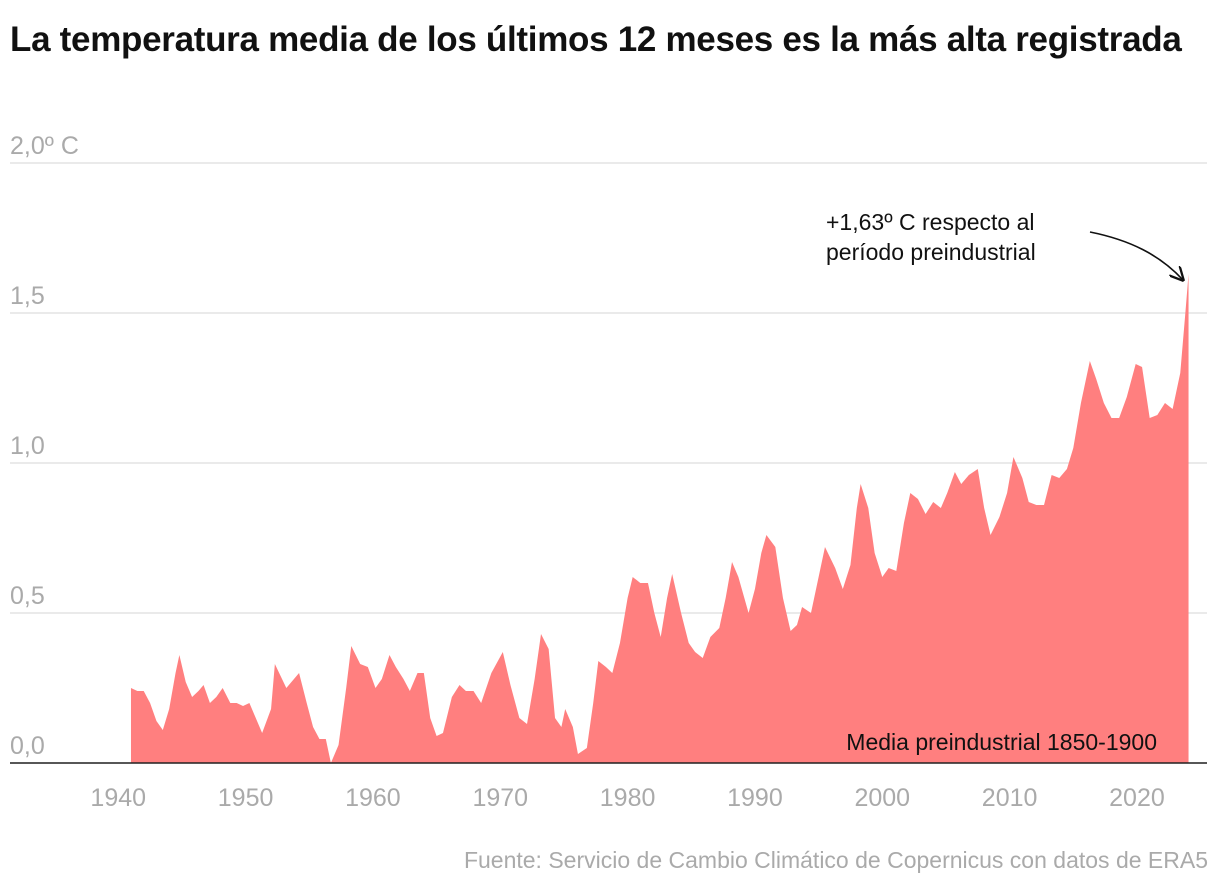 This screenshot has width=1220, height=890. What do you see at coordinates (1010, 798) in the screenshot?
I see `x-tick-label: 2010` at bounding box center [1010, 798].